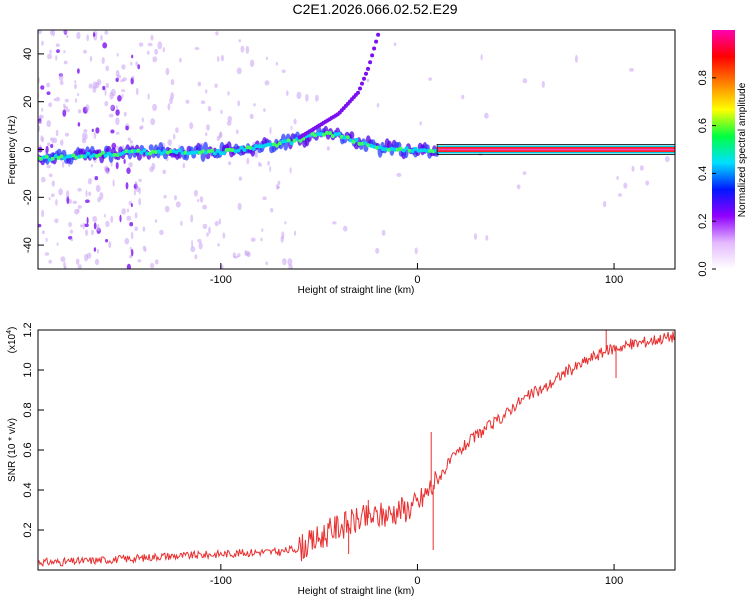  Describe the element at coordinates (151, 147) in the screenshot. I see `ridge-halo-mark` at that location.